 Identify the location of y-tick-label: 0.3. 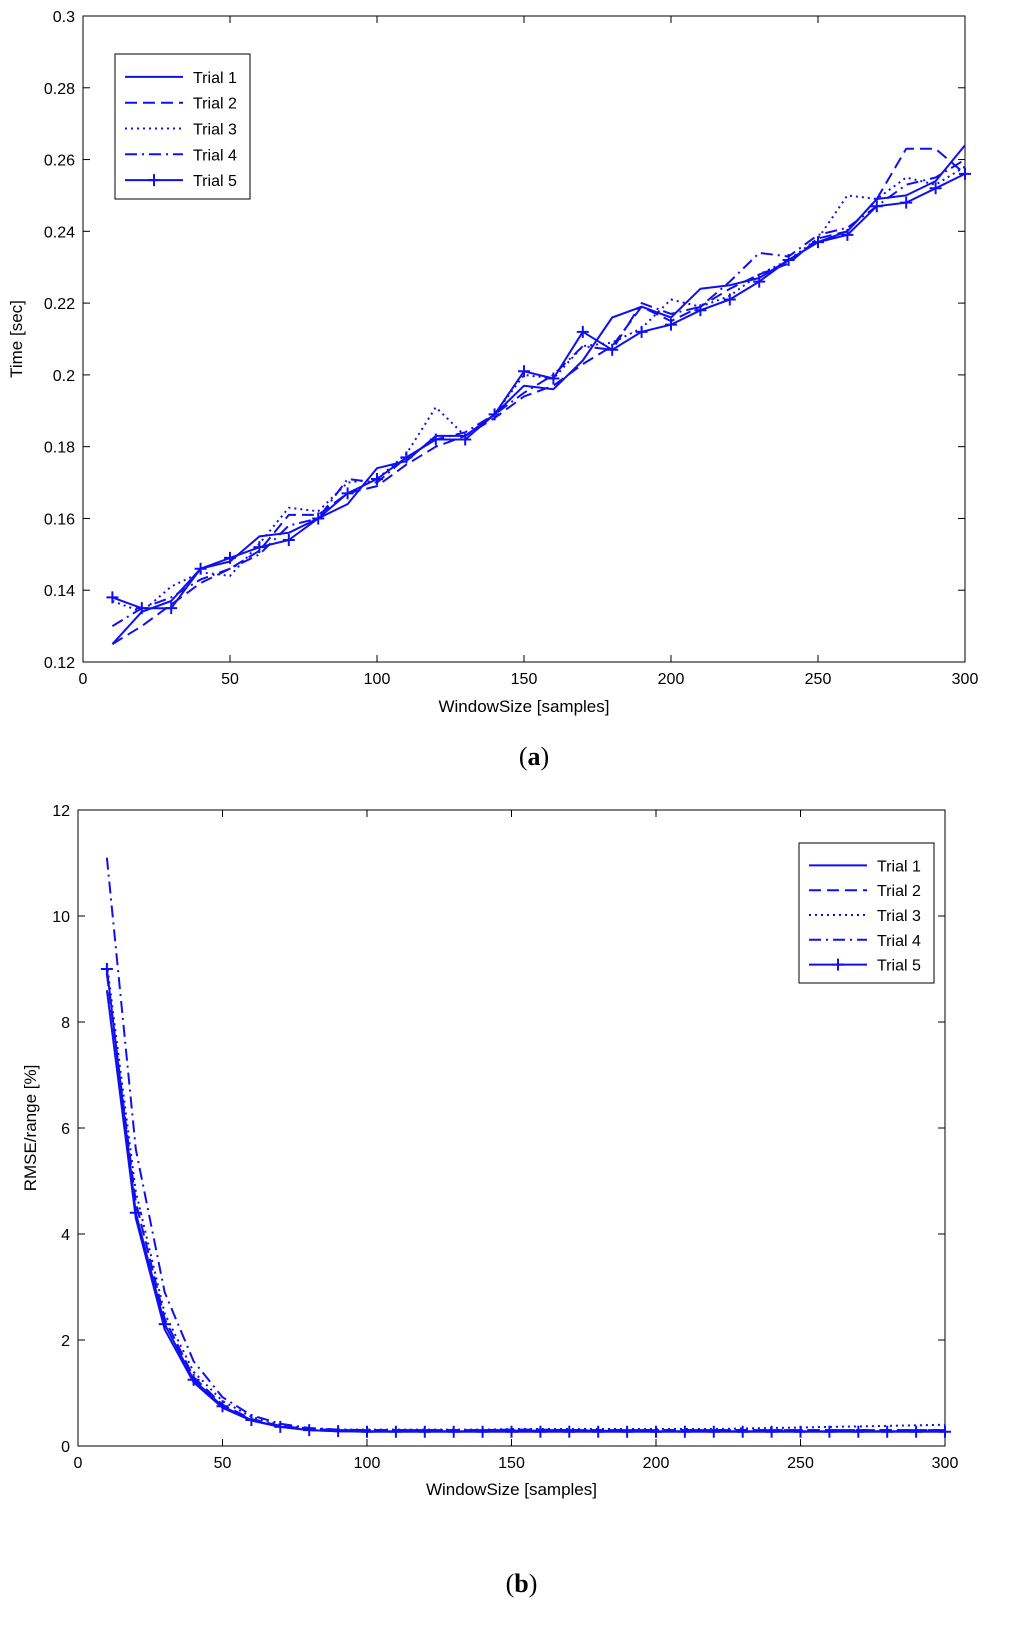
(64, 17).